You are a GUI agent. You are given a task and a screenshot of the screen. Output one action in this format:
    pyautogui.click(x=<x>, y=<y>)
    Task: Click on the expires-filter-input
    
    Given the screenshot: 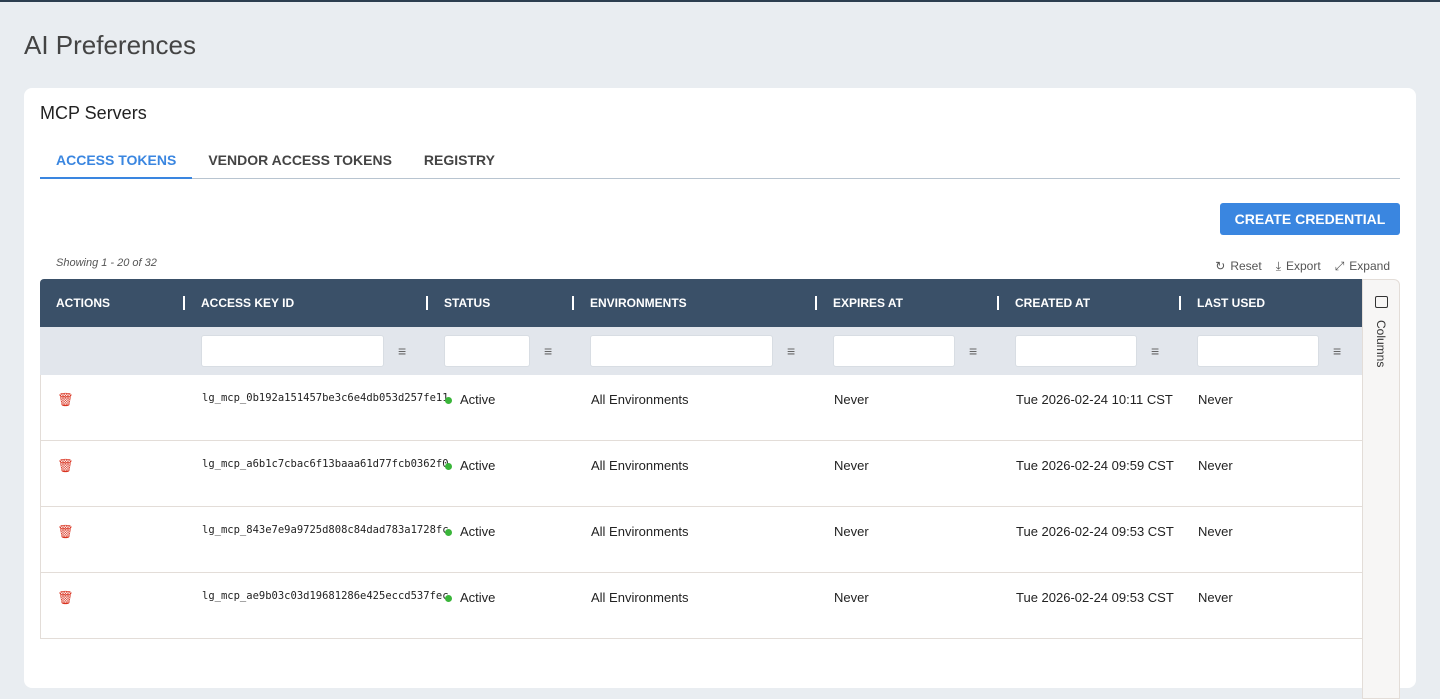 What is the action you would take?
    pyautogui.click(x=894, y=351)
    